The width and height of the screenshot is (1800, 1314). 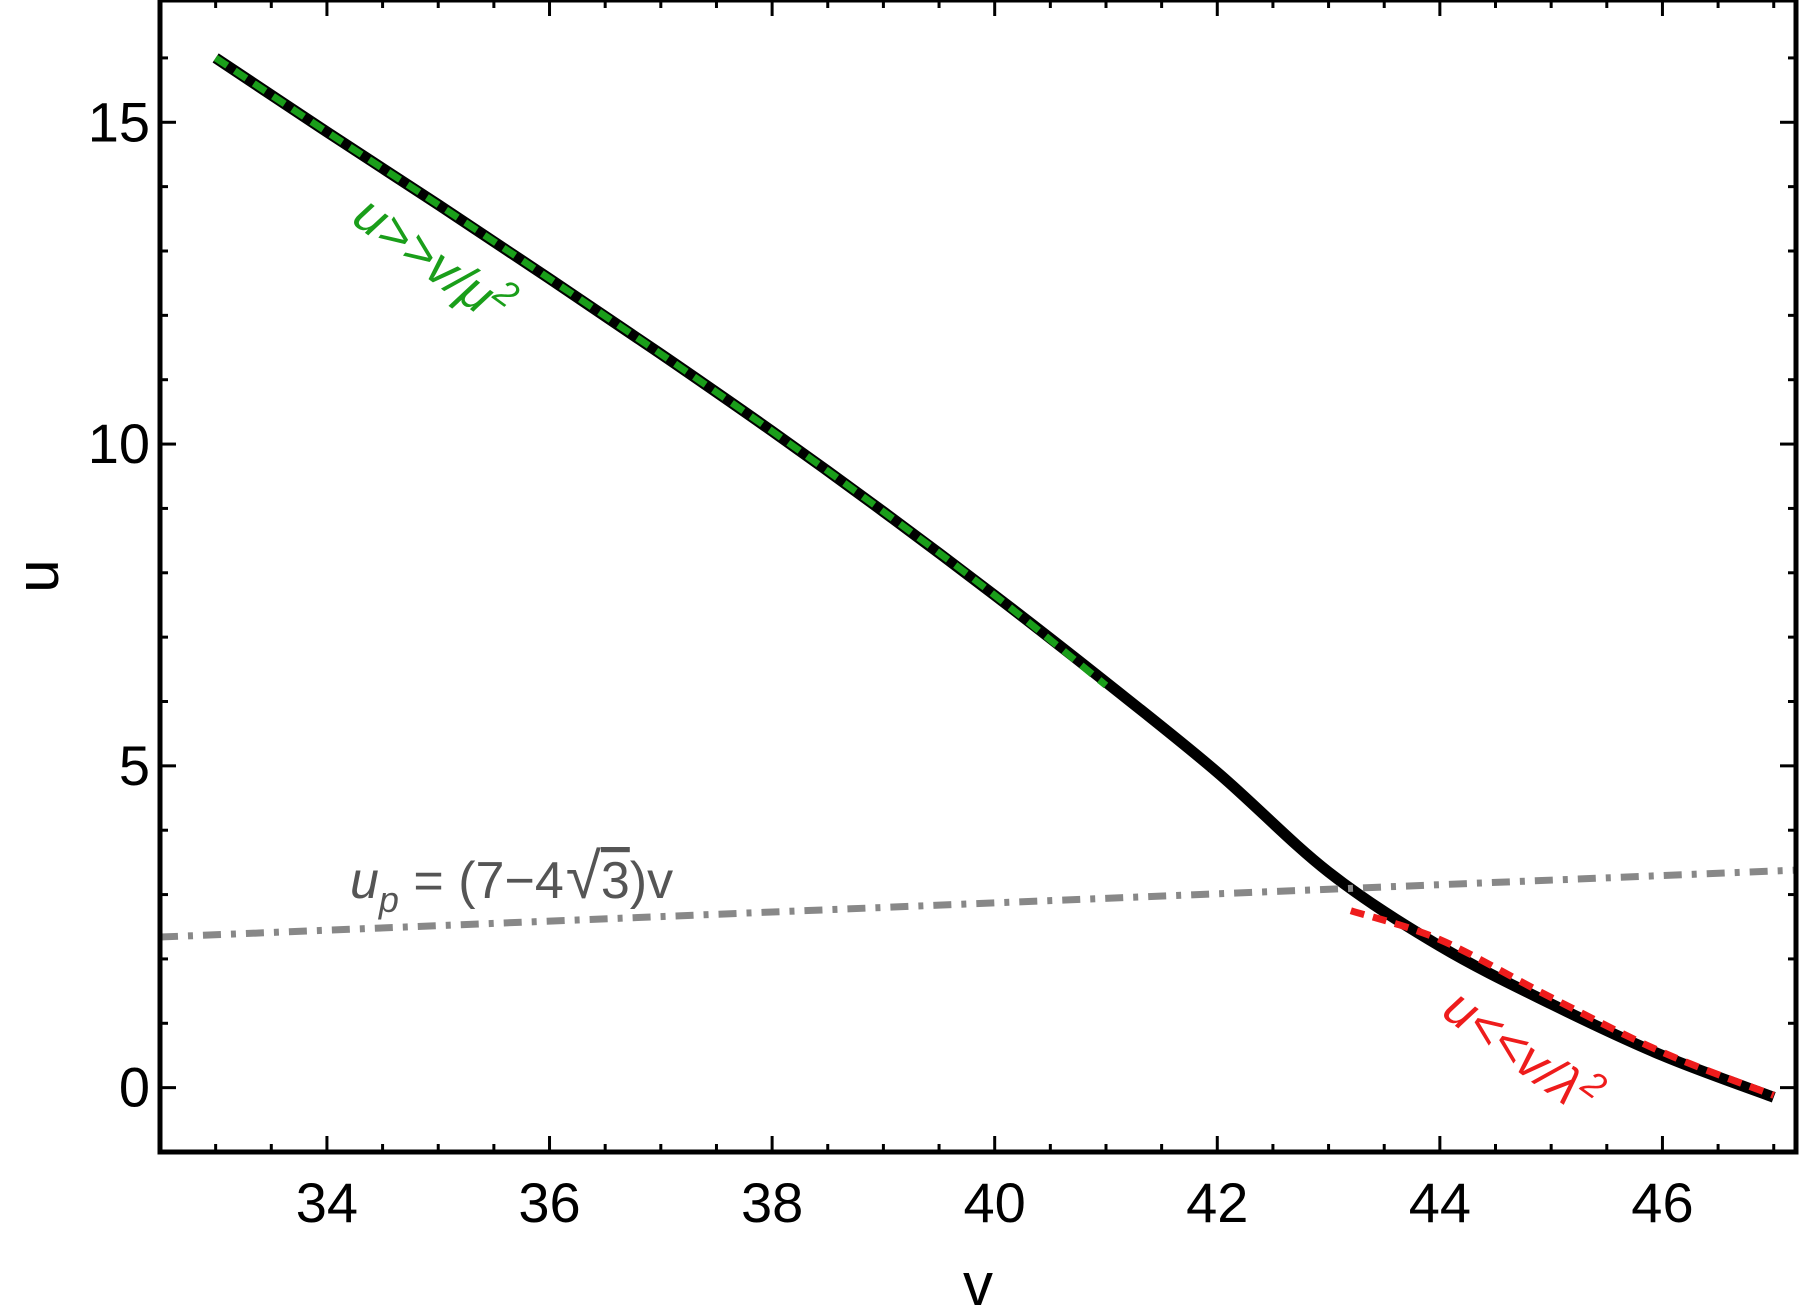 What do you see at coordinates (978, 903) in the screenshot?
I see `series-up-line` at bounding box center [978, 903].